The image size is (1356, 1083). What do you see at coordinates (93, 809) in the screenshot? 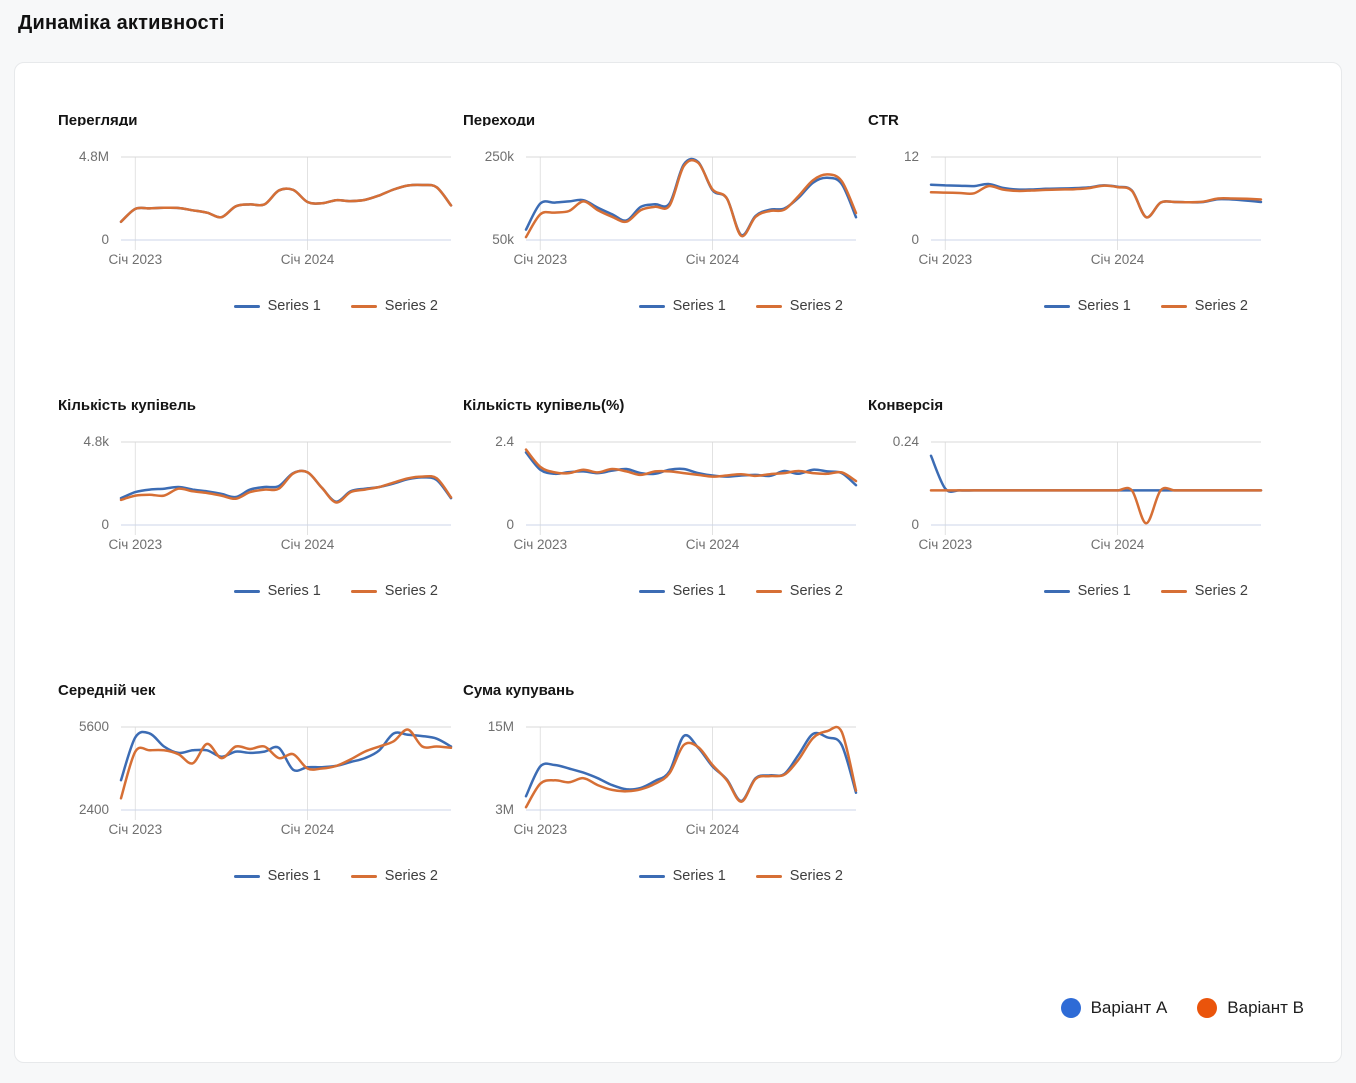
I see `y-axis-min-label: 2400` at bounding box center [93, 809].